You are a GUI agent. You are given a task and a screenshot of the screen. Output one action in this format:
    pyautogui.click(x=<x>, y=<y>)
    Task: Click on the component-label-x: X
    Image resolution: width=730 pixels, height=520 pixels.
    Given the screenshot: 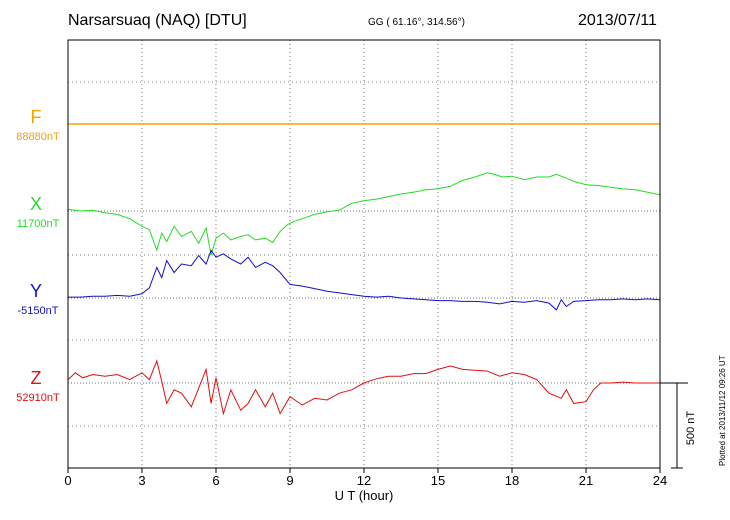 What is the action you would take?
    pyautogui.click(x=35, y=204)
    